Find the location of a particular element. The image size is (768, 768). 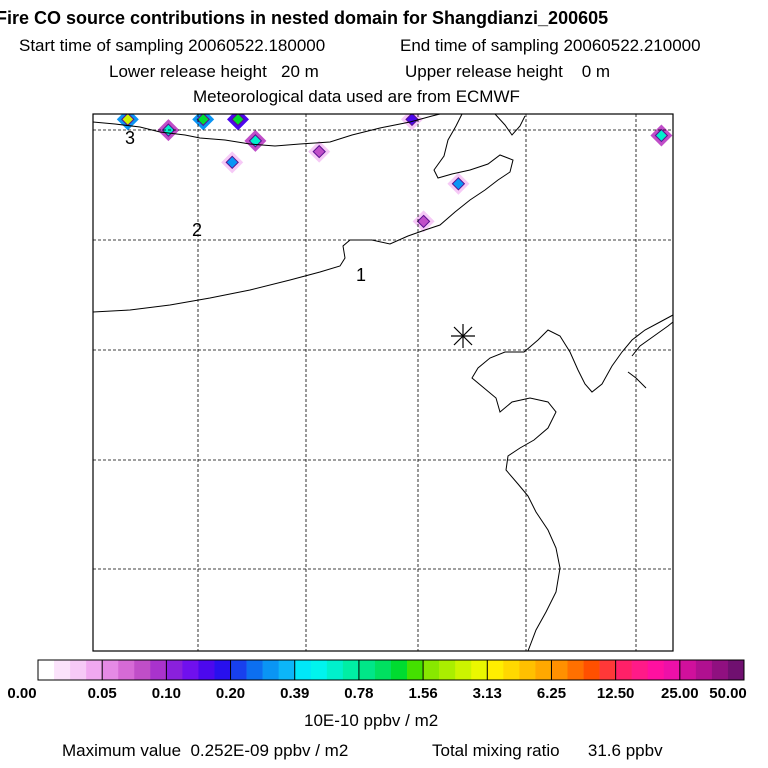

colorbar-frame is located at coordinates (391, 670).